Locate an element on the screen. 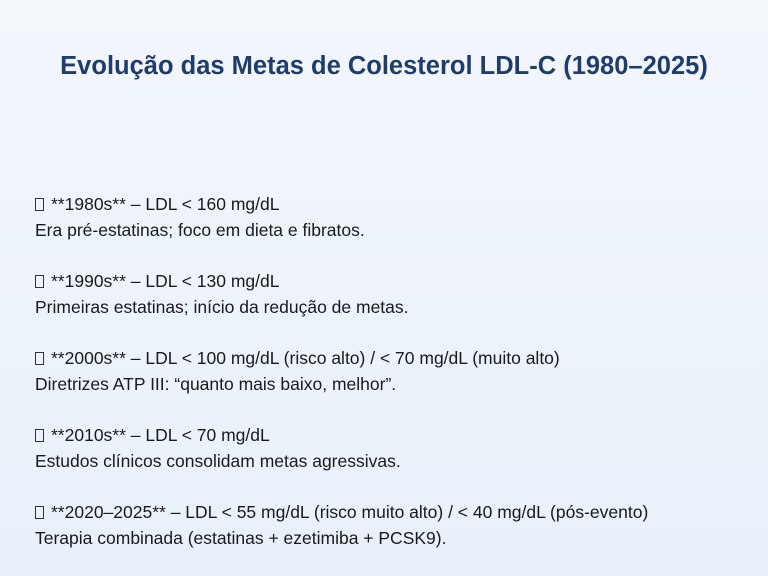 The height and width of the screenshot is (576, 768). entry-heading-line: **1980s** – LDL < 160 mg/dL is located at coordinates (395, 204).